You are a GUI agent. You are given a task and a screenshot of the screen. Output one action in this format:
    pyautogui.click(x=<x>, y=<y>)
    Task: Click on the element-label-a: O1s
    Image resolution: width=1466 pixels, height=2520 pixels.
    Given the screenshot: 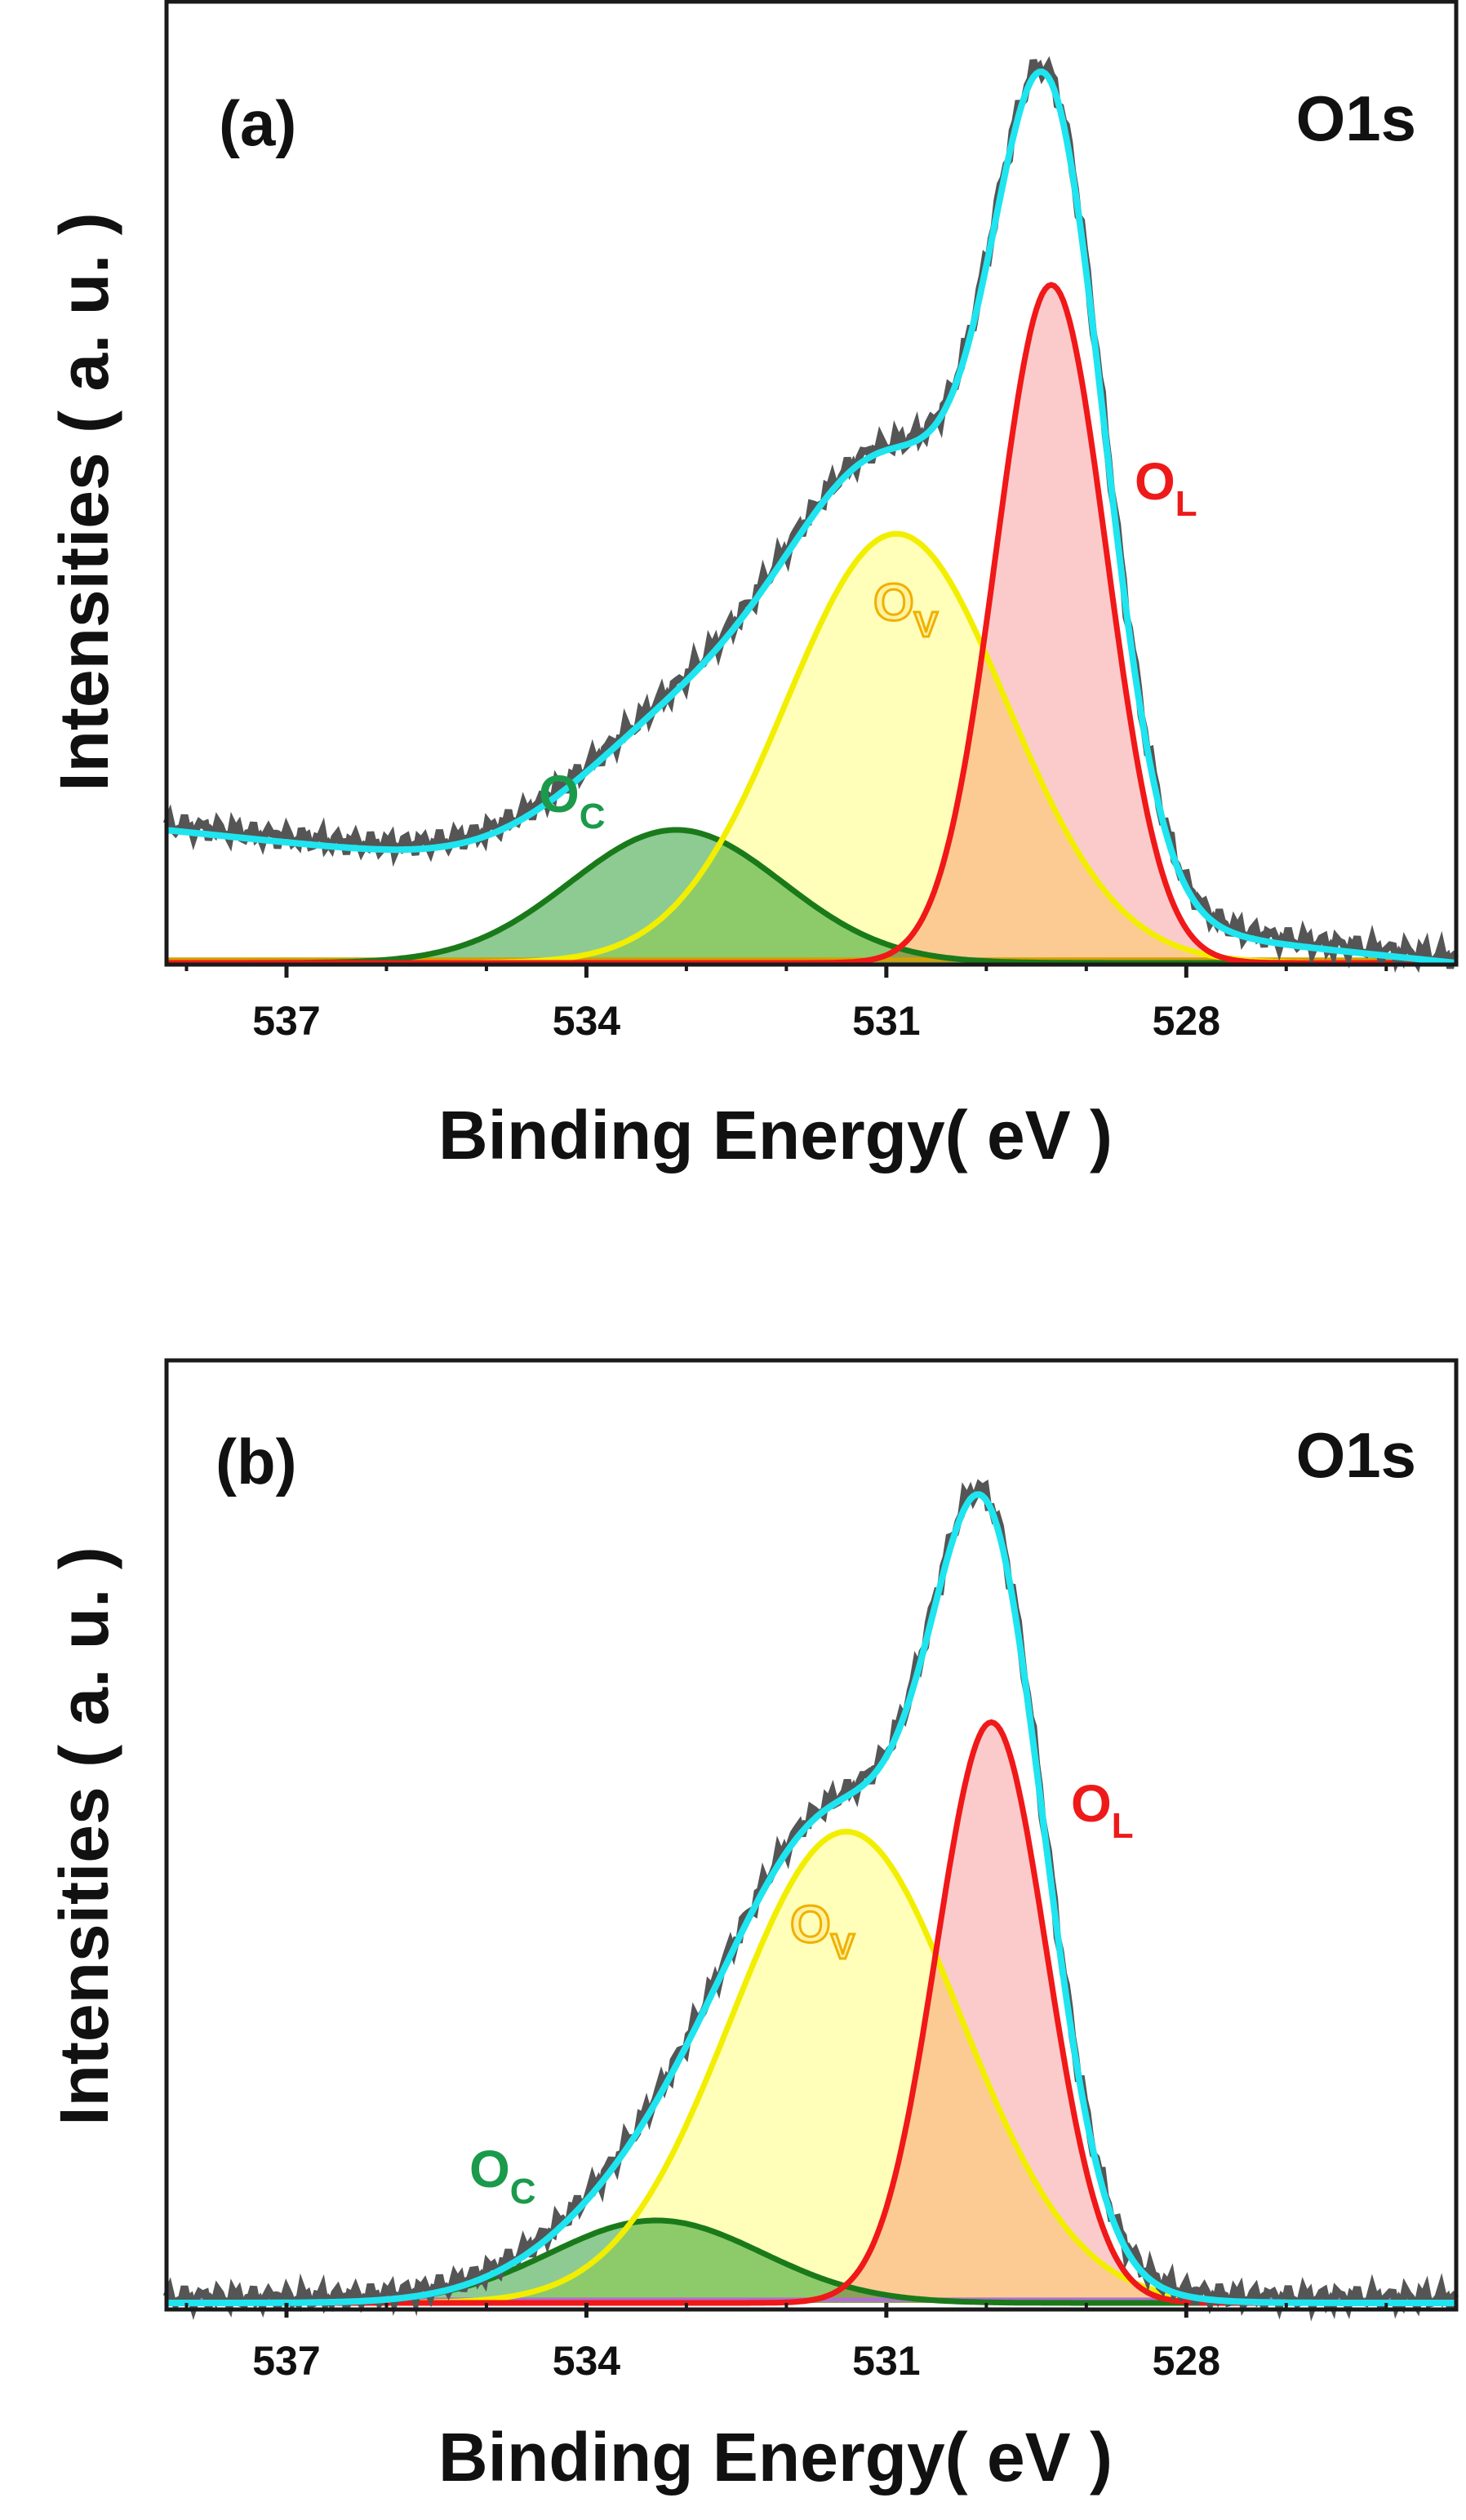 What is the action you would take?
    pyautogui.click(x=1356, y=118)
    